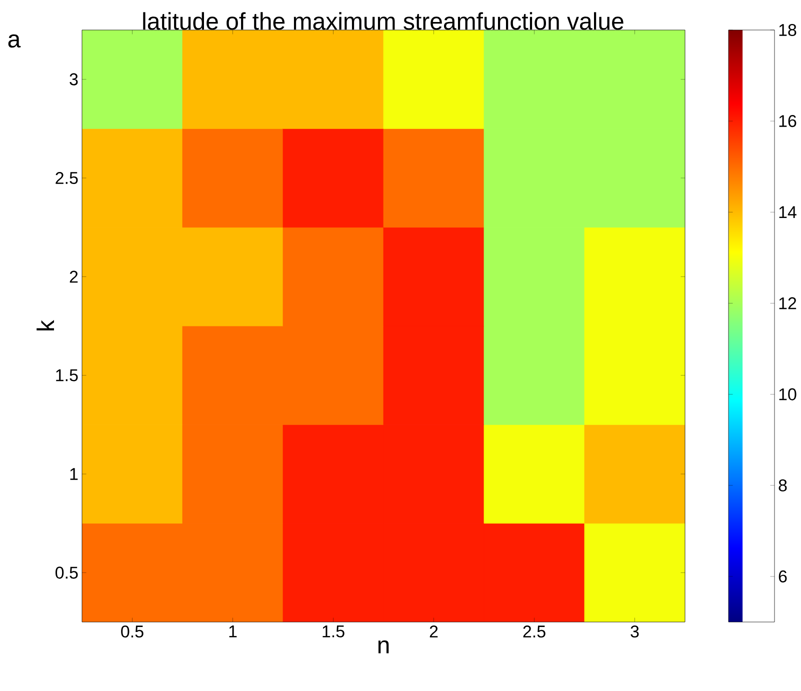 This screenshot has width=801, height=691. I want to click on chart-title: latitude of the maximum streamfunction value, so click(383, 21).